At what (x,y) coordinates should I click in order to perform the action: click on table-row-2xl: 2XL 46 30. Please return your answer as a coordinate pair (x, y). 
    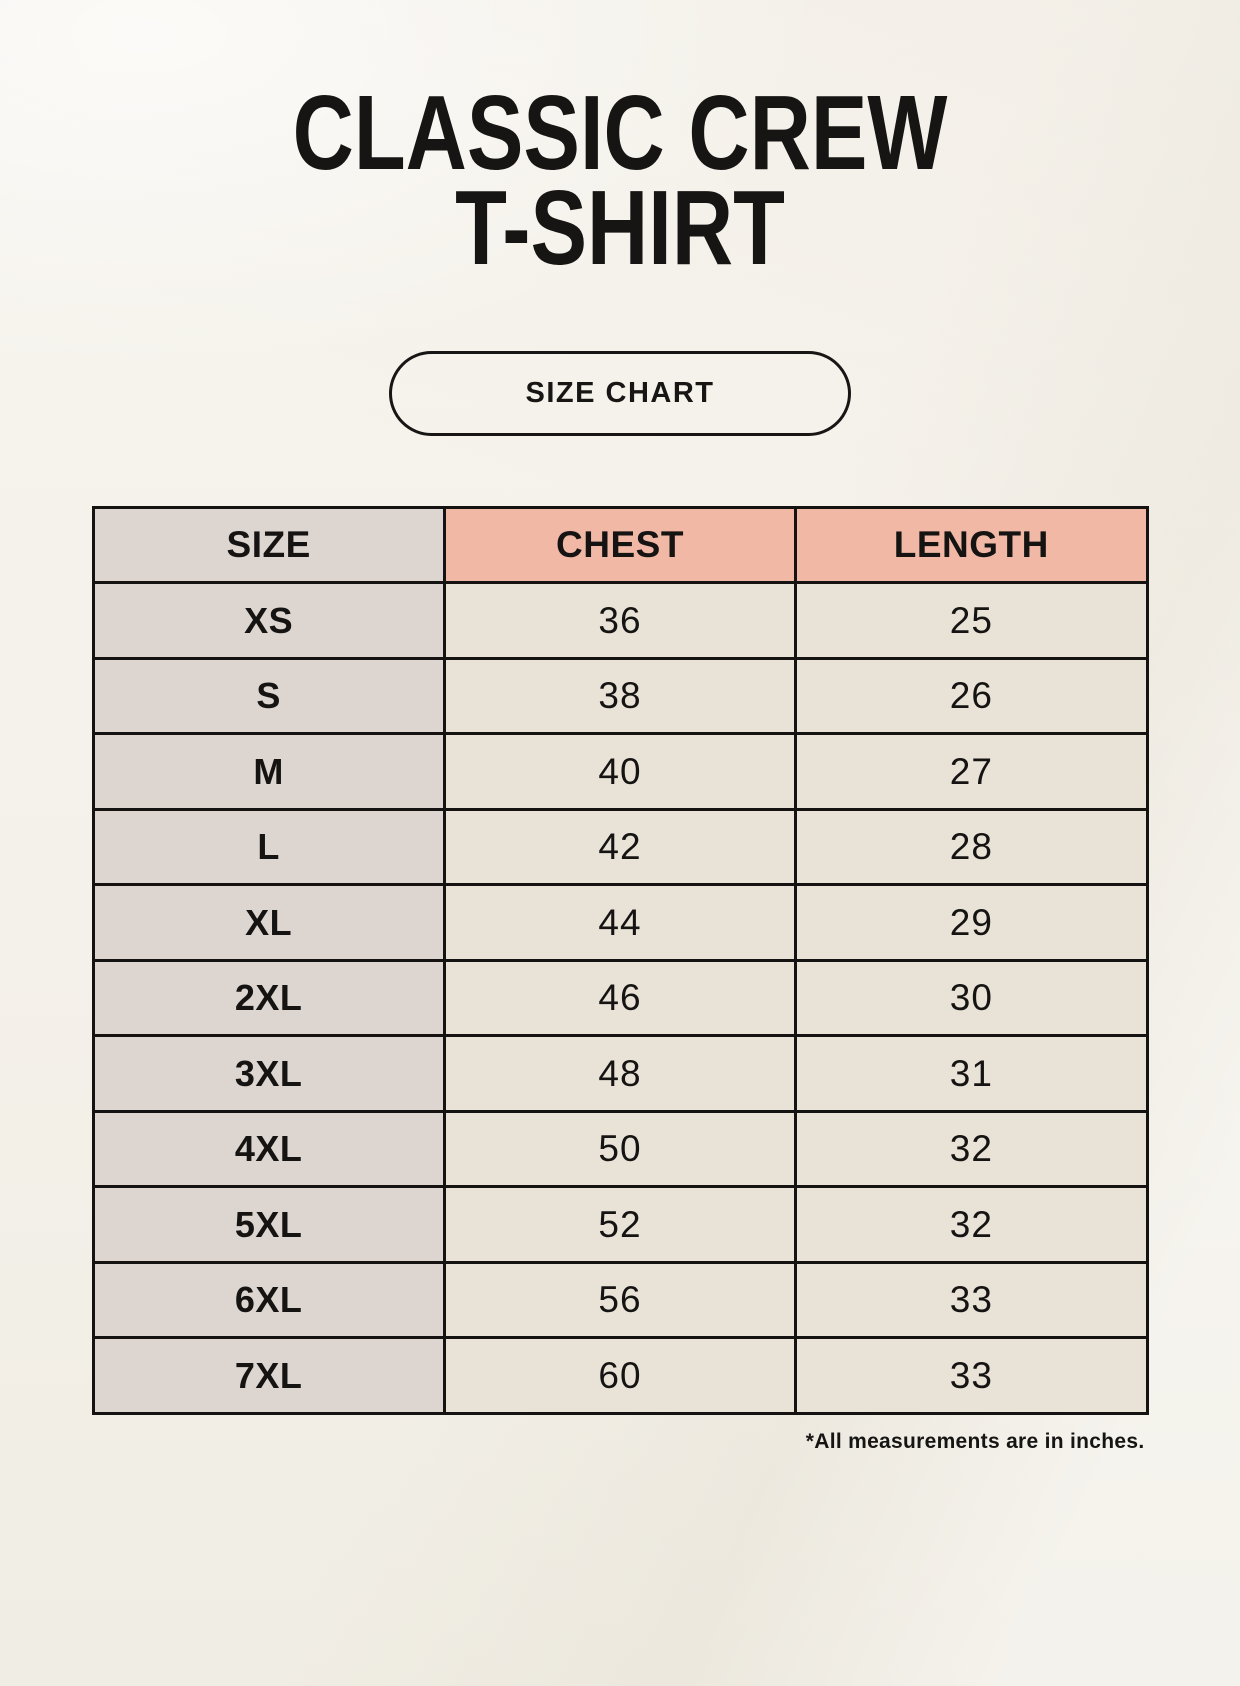
    Looking at the image, I should click on (620, 998).